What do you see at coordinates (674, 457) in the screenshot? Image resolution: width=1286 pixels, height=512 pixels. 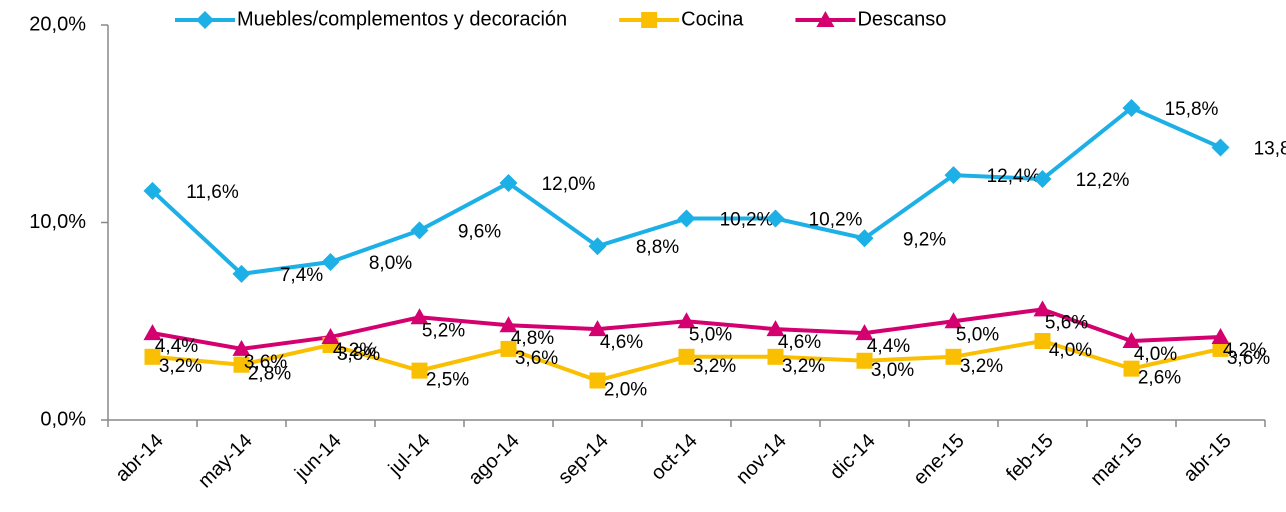 I see `x-tick-label: oct-14` at bounding box center [674, 457].